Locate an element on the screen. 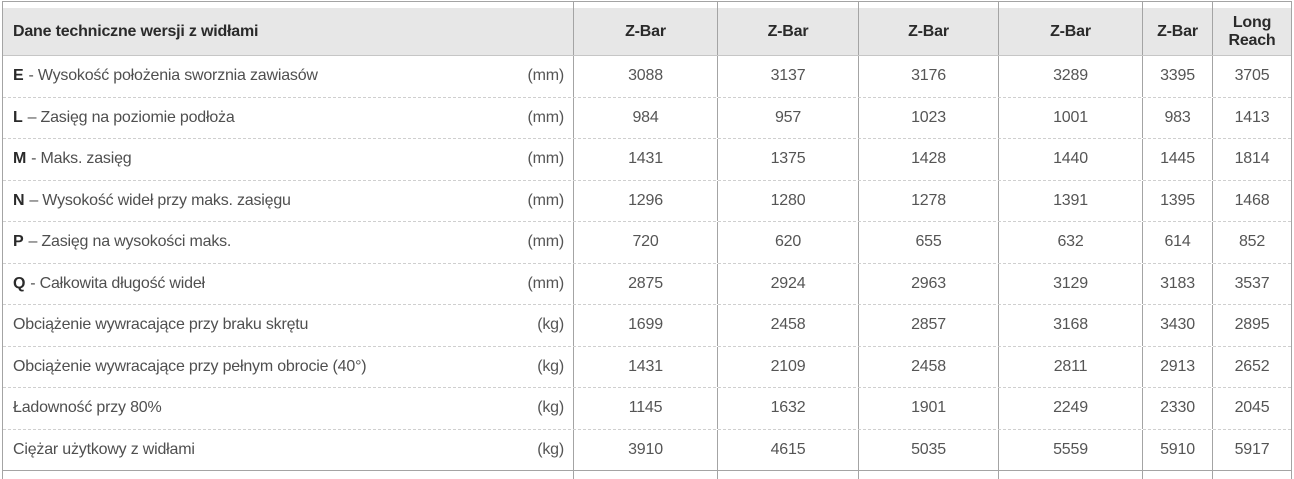 This screenshot has width=1294, height=479. value-cell: 2875 is located at coordinates (646, 283).